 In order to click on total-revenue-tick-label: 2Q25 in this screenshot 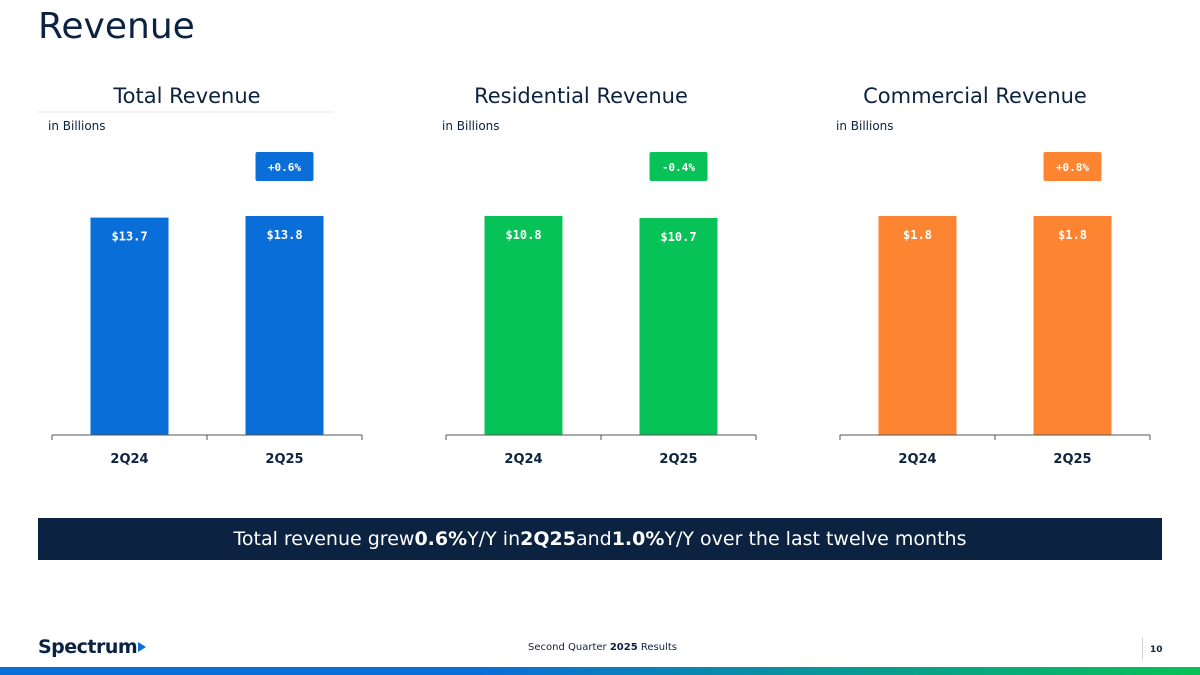, I will do `click(284, 459)`.